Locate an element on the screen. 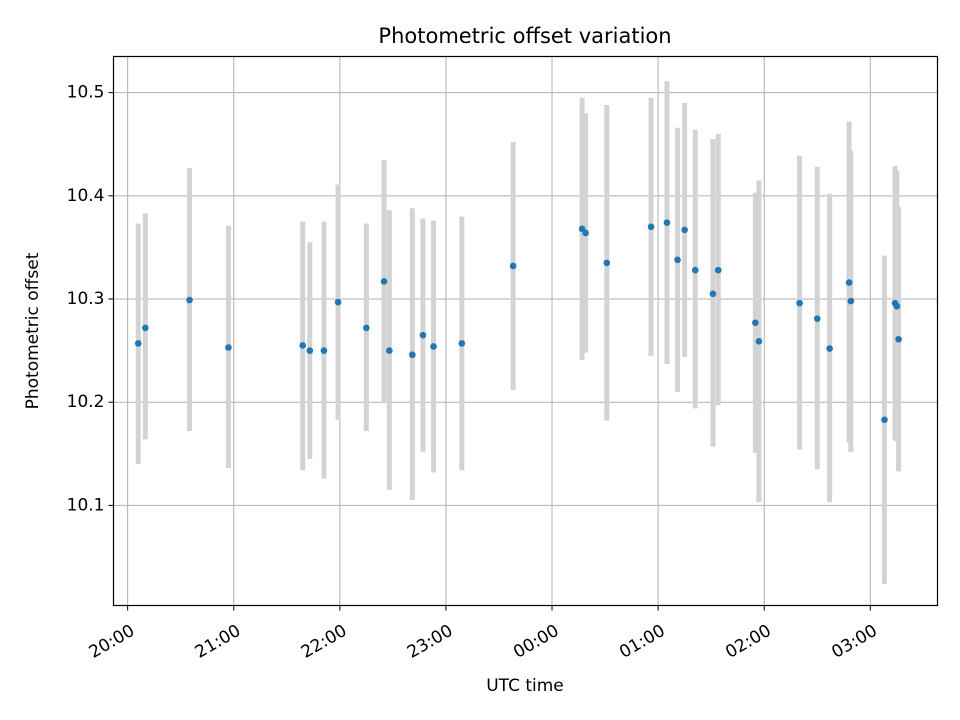 The width and height of the screenshot is (960, 720). y-tick-label: 10.4 is located at coordinates (86, 196).